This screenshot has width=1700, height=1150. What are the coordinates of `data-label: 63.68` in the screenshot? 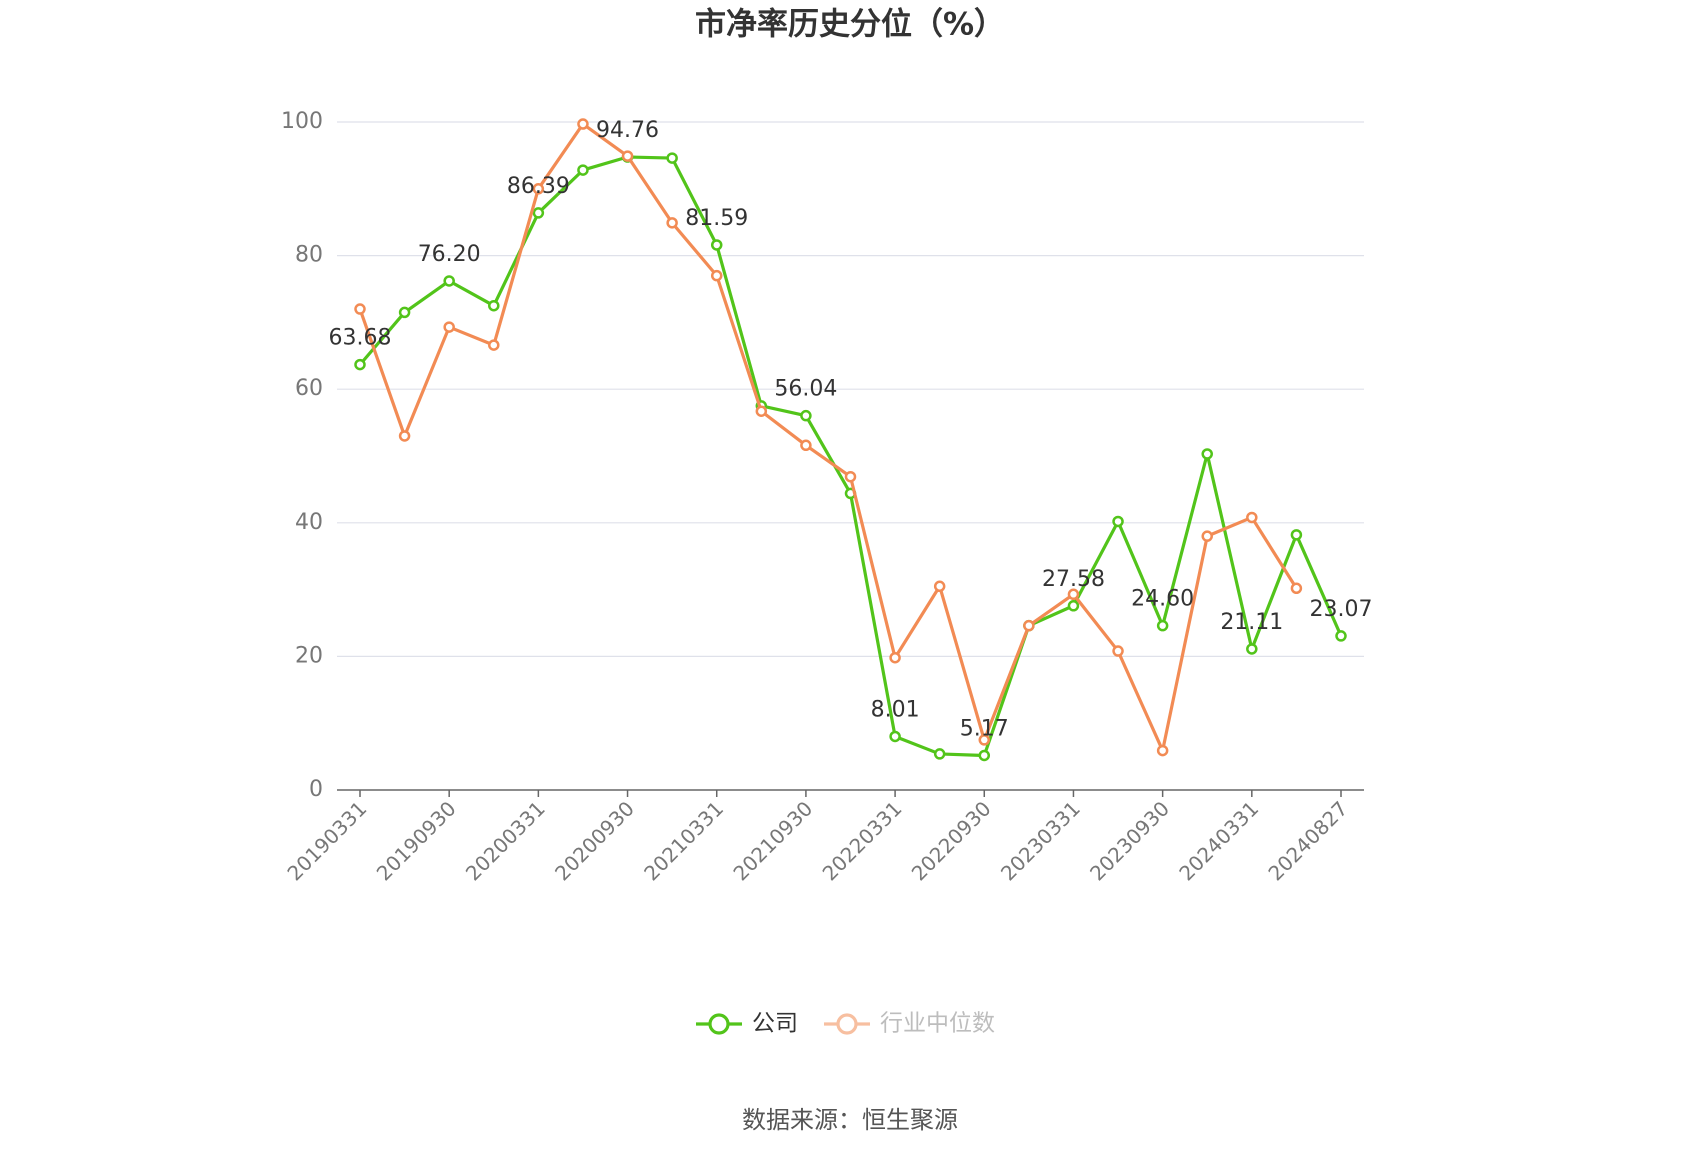 It's located at (360, 338).